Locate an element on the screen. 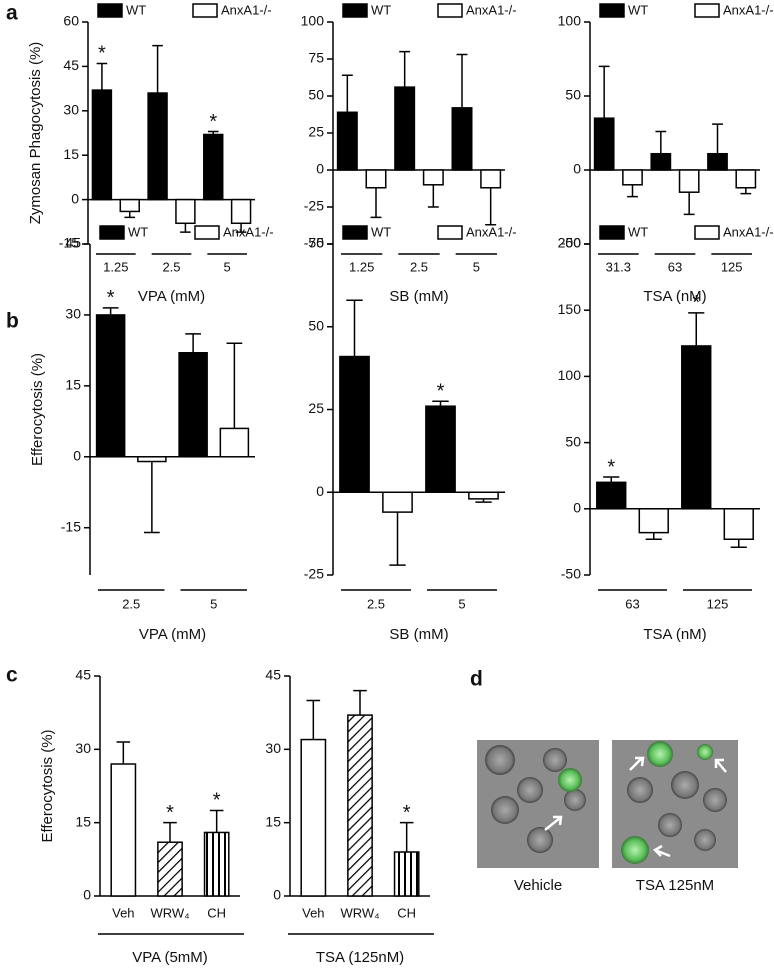 Image resolution: width=774 pixels, height=971 pixels. panel-label: d is located at coordinates (476, 679).